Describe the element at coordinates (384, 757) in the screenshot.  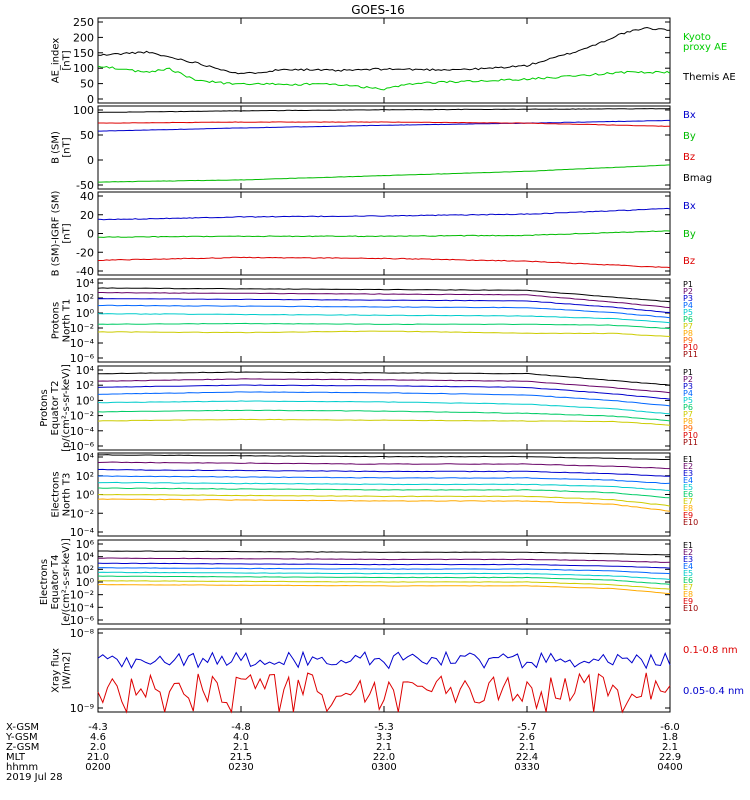
I see `x-tick-mlt: 22.0` at that location.